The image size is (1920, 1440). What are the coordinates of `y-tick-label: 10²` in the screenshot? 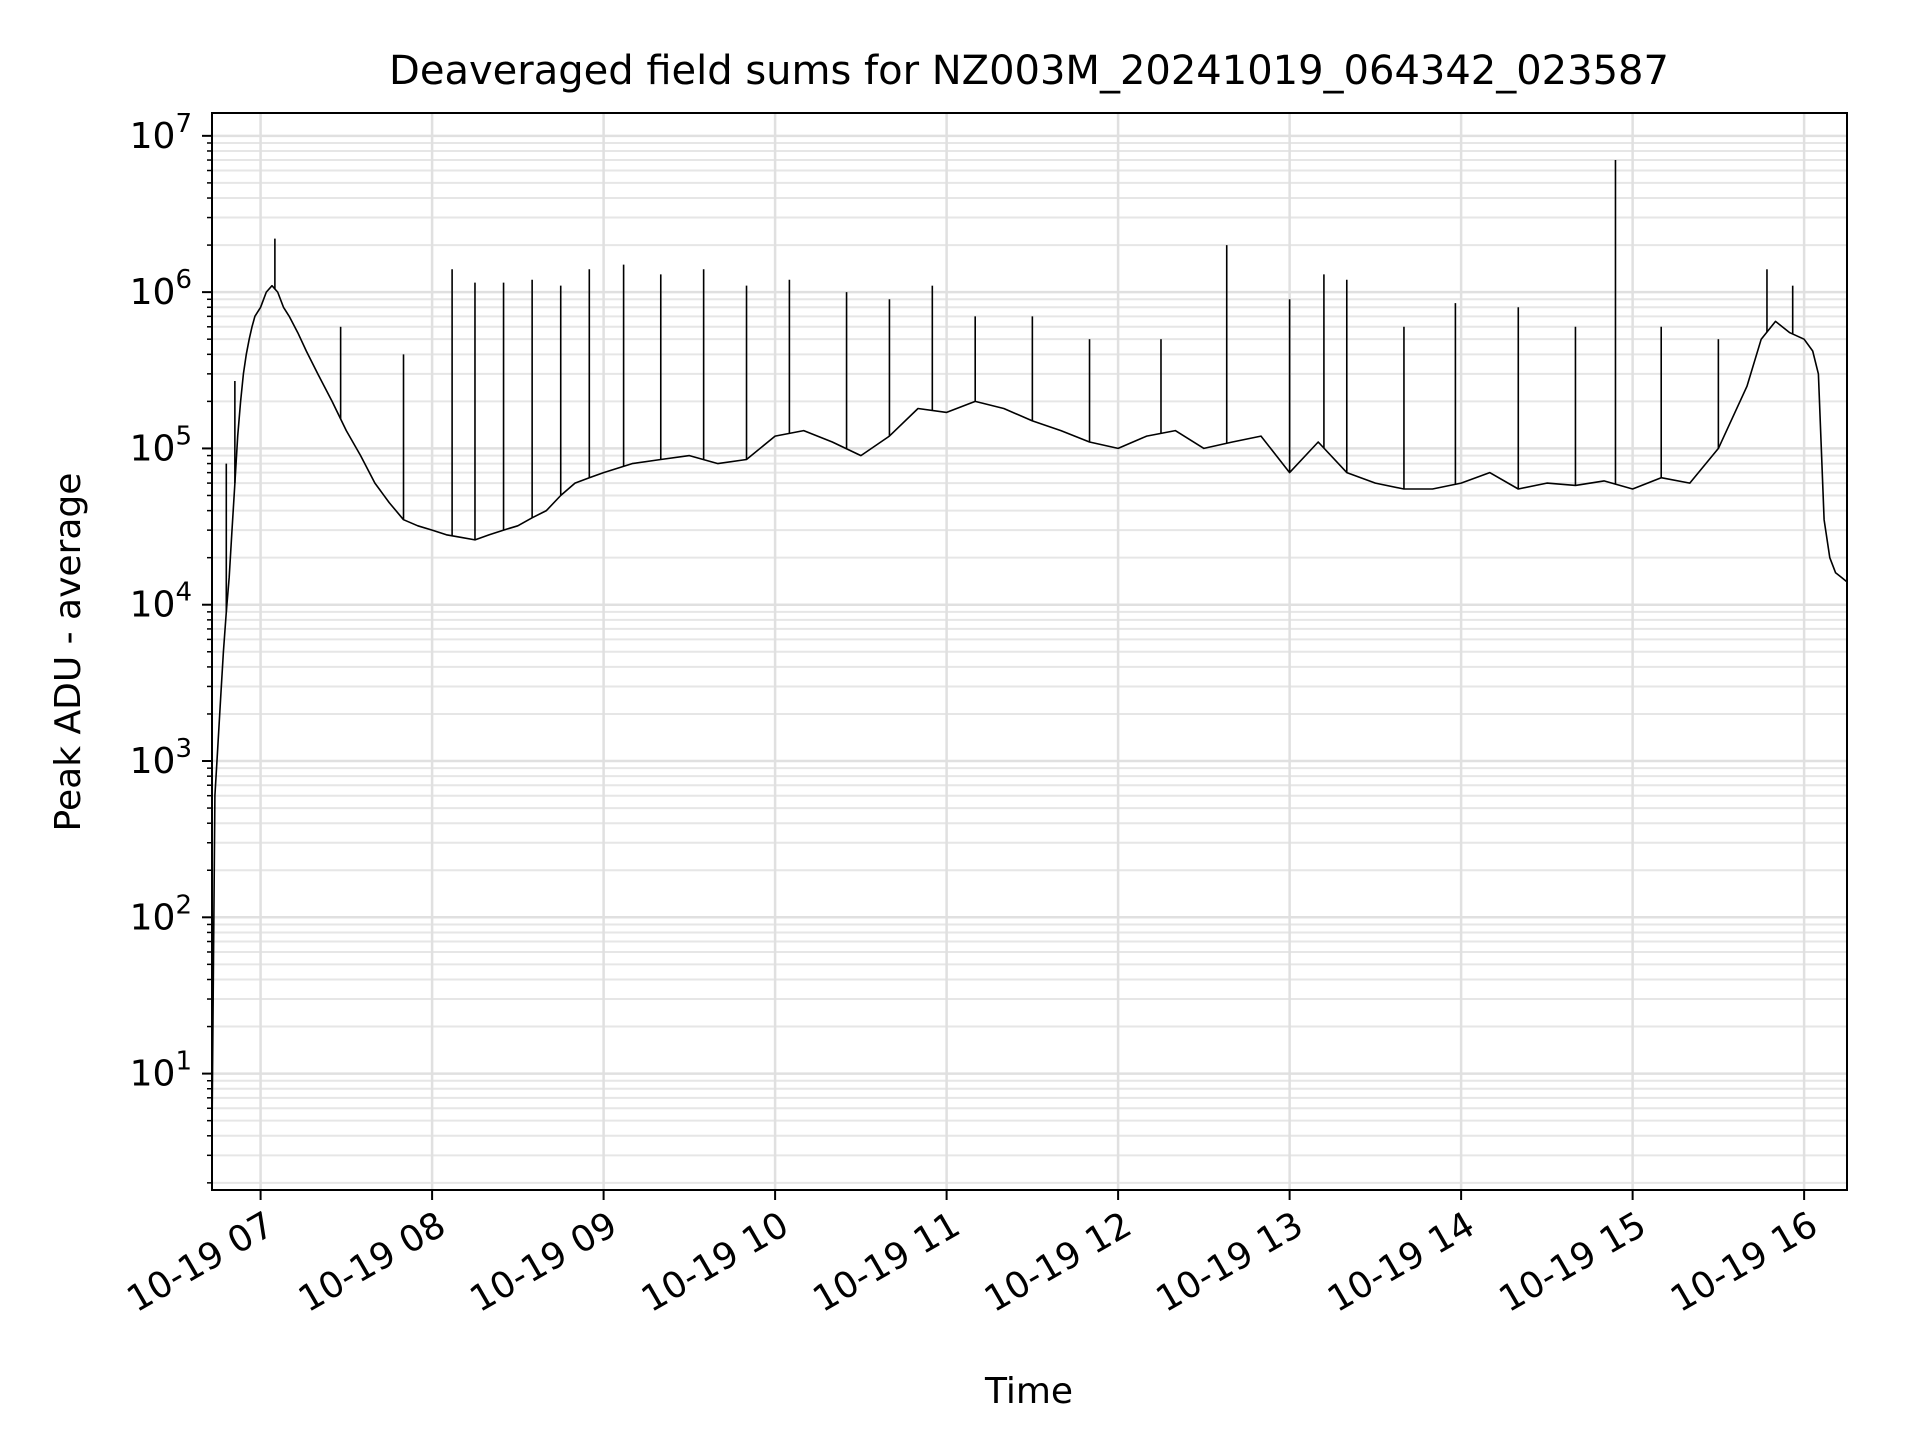 It's located at (161, 914).